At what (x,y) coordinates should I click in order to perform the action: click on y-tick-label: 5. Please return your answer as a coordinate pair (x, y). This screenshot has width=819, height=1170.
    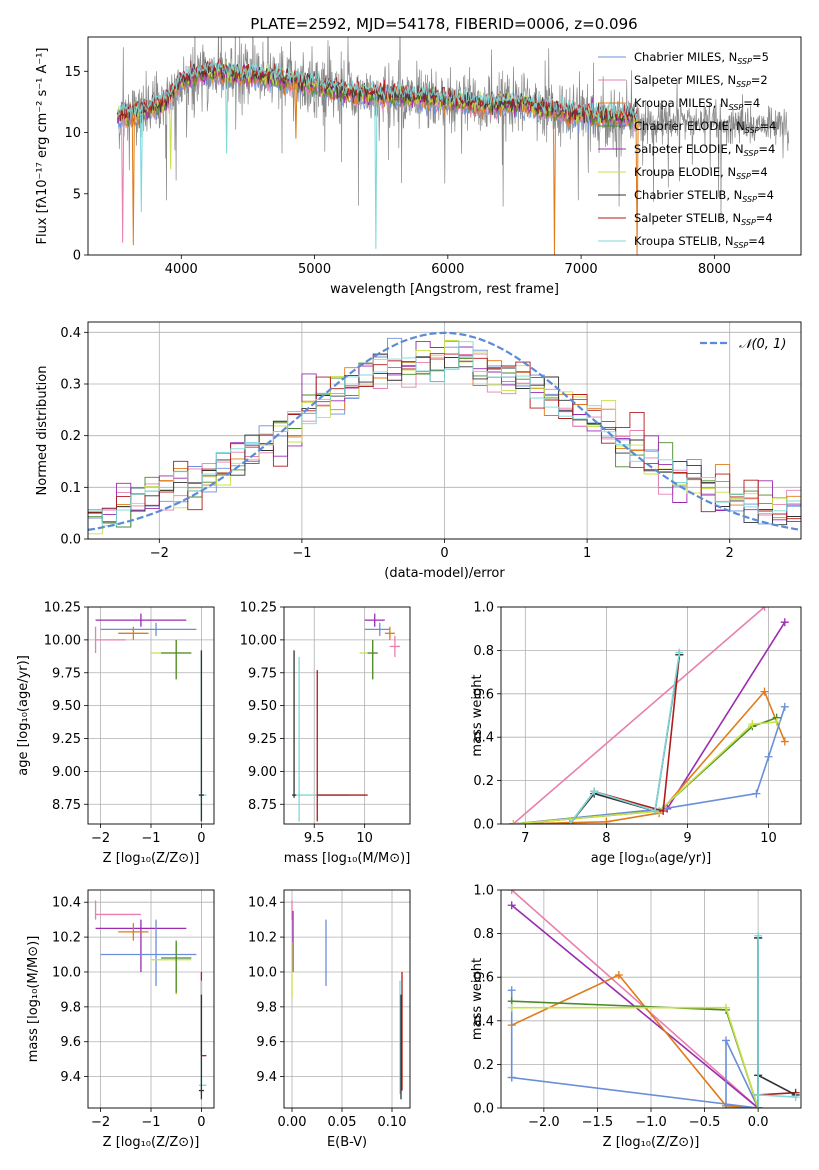
    Looking at the image, I should click on (77, 194).